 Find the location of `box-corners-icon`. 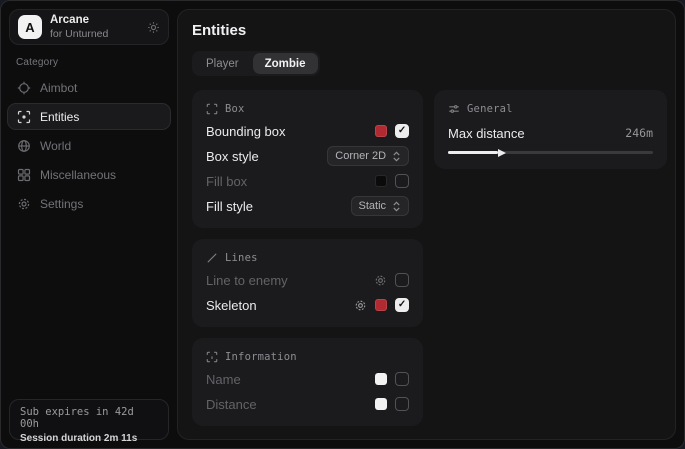

box-corners-icon is located at coordinates (212, 109).